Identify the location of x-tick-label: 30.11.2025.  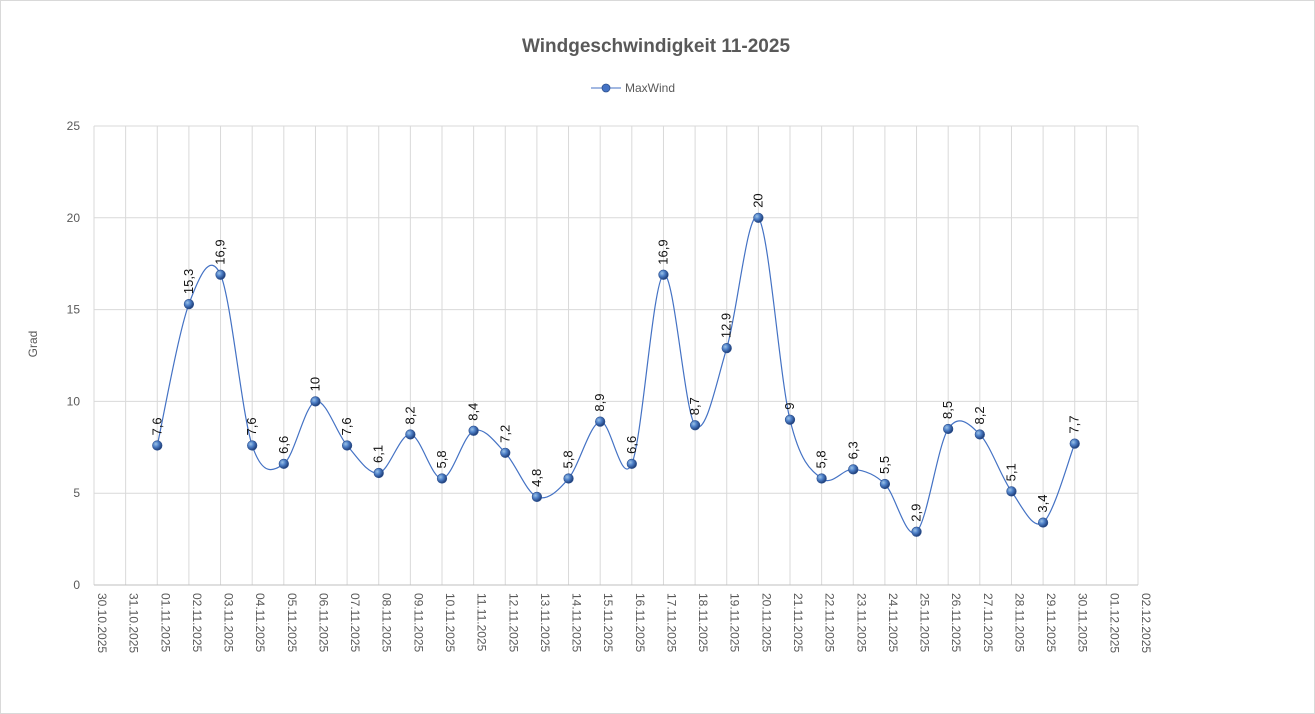
(1083, 622).